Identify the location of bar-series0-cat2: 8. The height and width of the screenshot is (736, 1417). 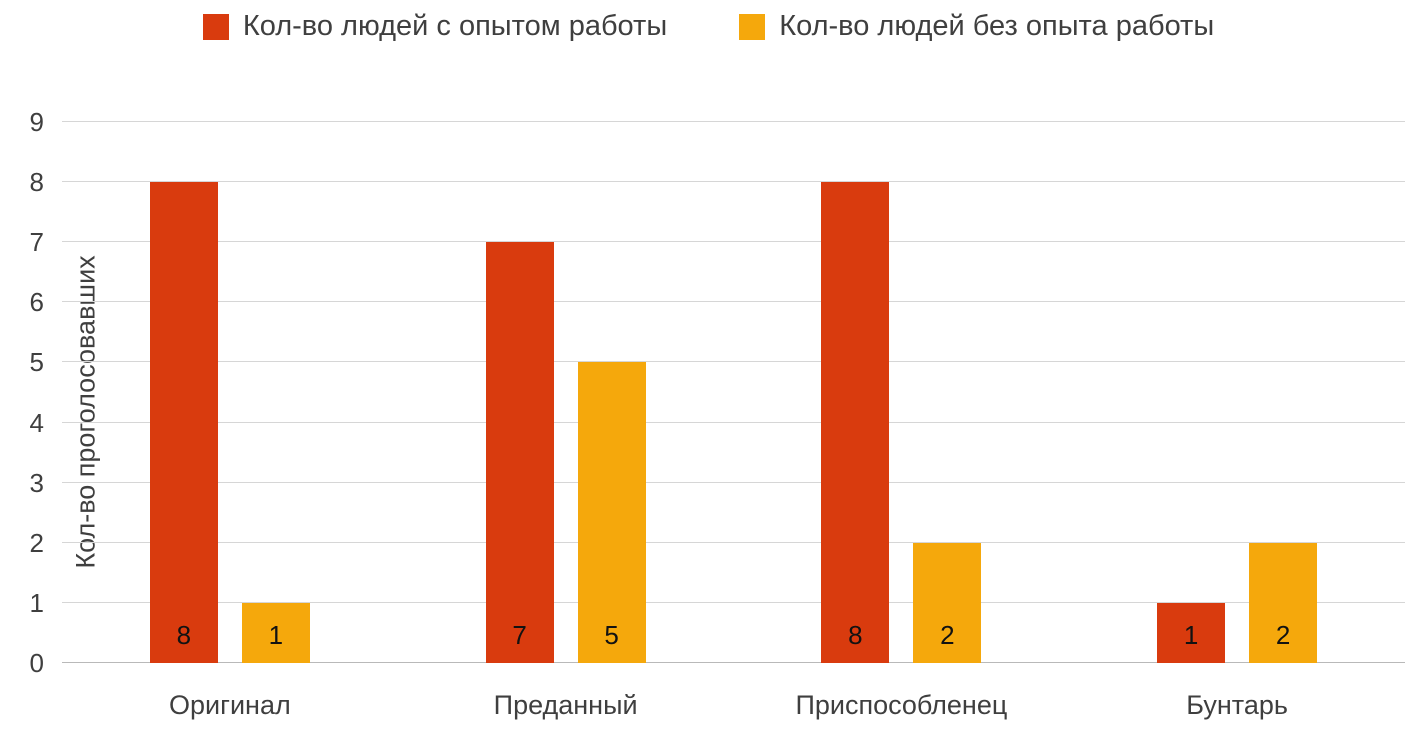
(855, 422).